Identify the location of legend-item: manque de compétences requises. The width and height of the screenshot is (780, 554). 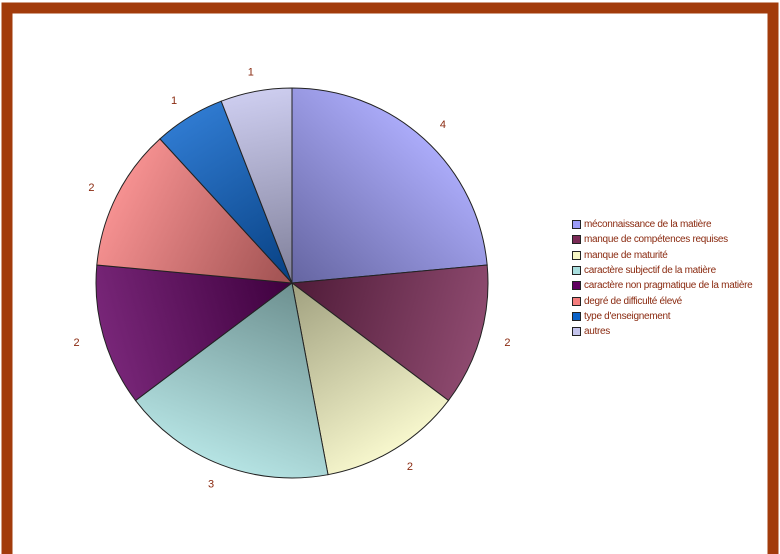
(662, 239).